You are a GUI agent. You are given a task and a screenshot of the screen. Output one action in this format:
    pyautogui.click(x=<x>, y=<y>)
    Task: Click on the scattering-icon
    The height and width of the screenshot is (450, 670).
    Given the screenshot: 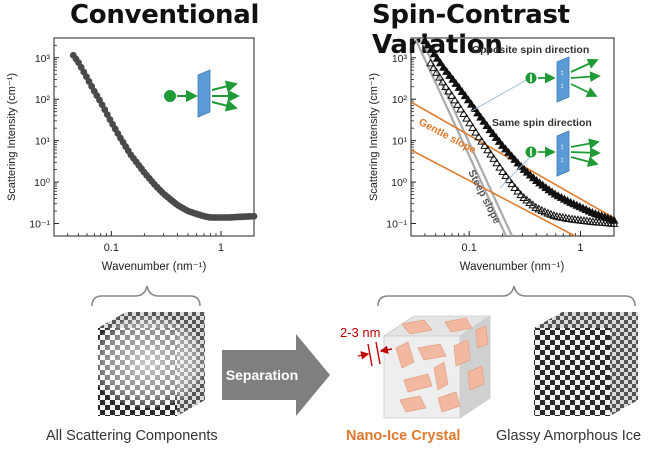 What is the action you would take?
    pyautogui.click(x=202, y=93)
    